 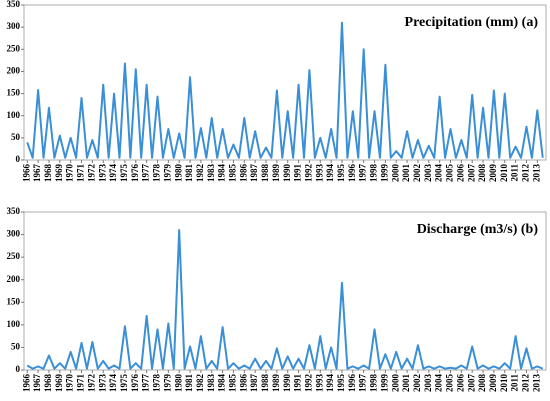 I want to click on x-tick-label: 1975, so click(x=124, y=173).